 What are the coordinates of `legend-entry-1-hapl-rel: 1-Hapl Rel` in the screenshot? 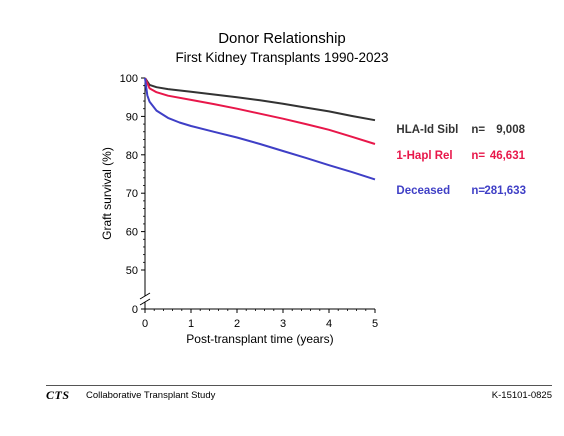 It's located at (421, 150).